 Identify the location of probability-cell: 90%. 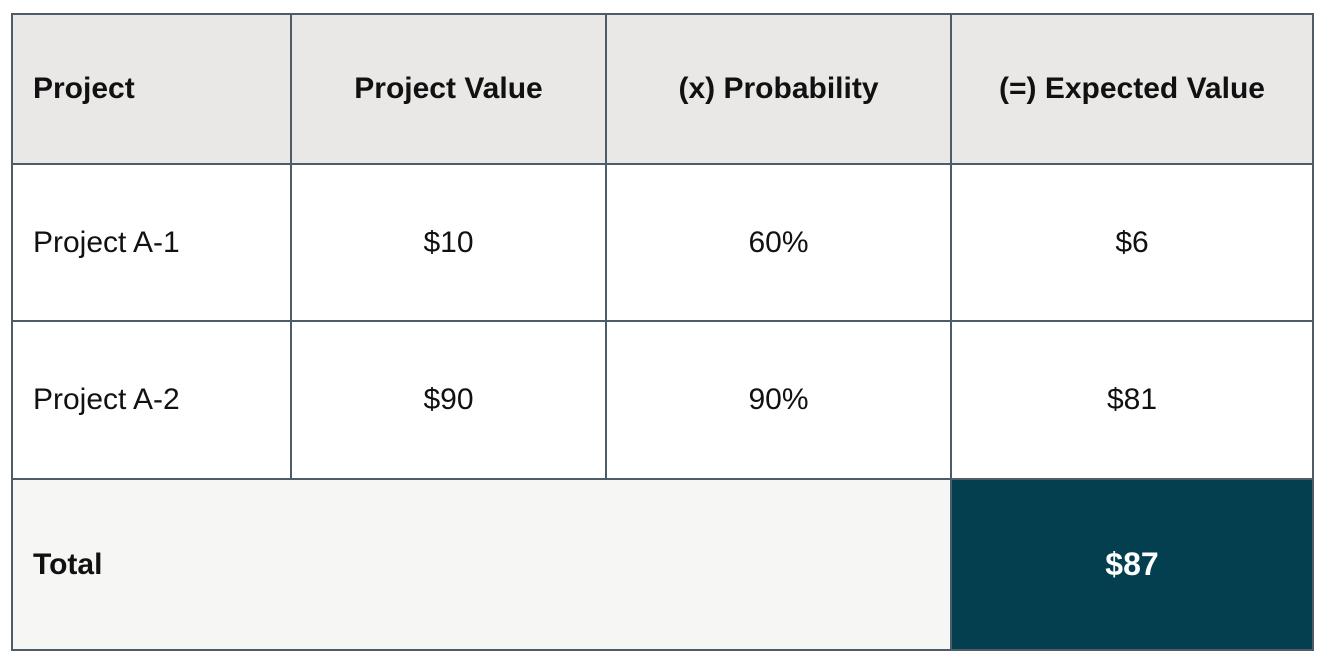
(778, 400).